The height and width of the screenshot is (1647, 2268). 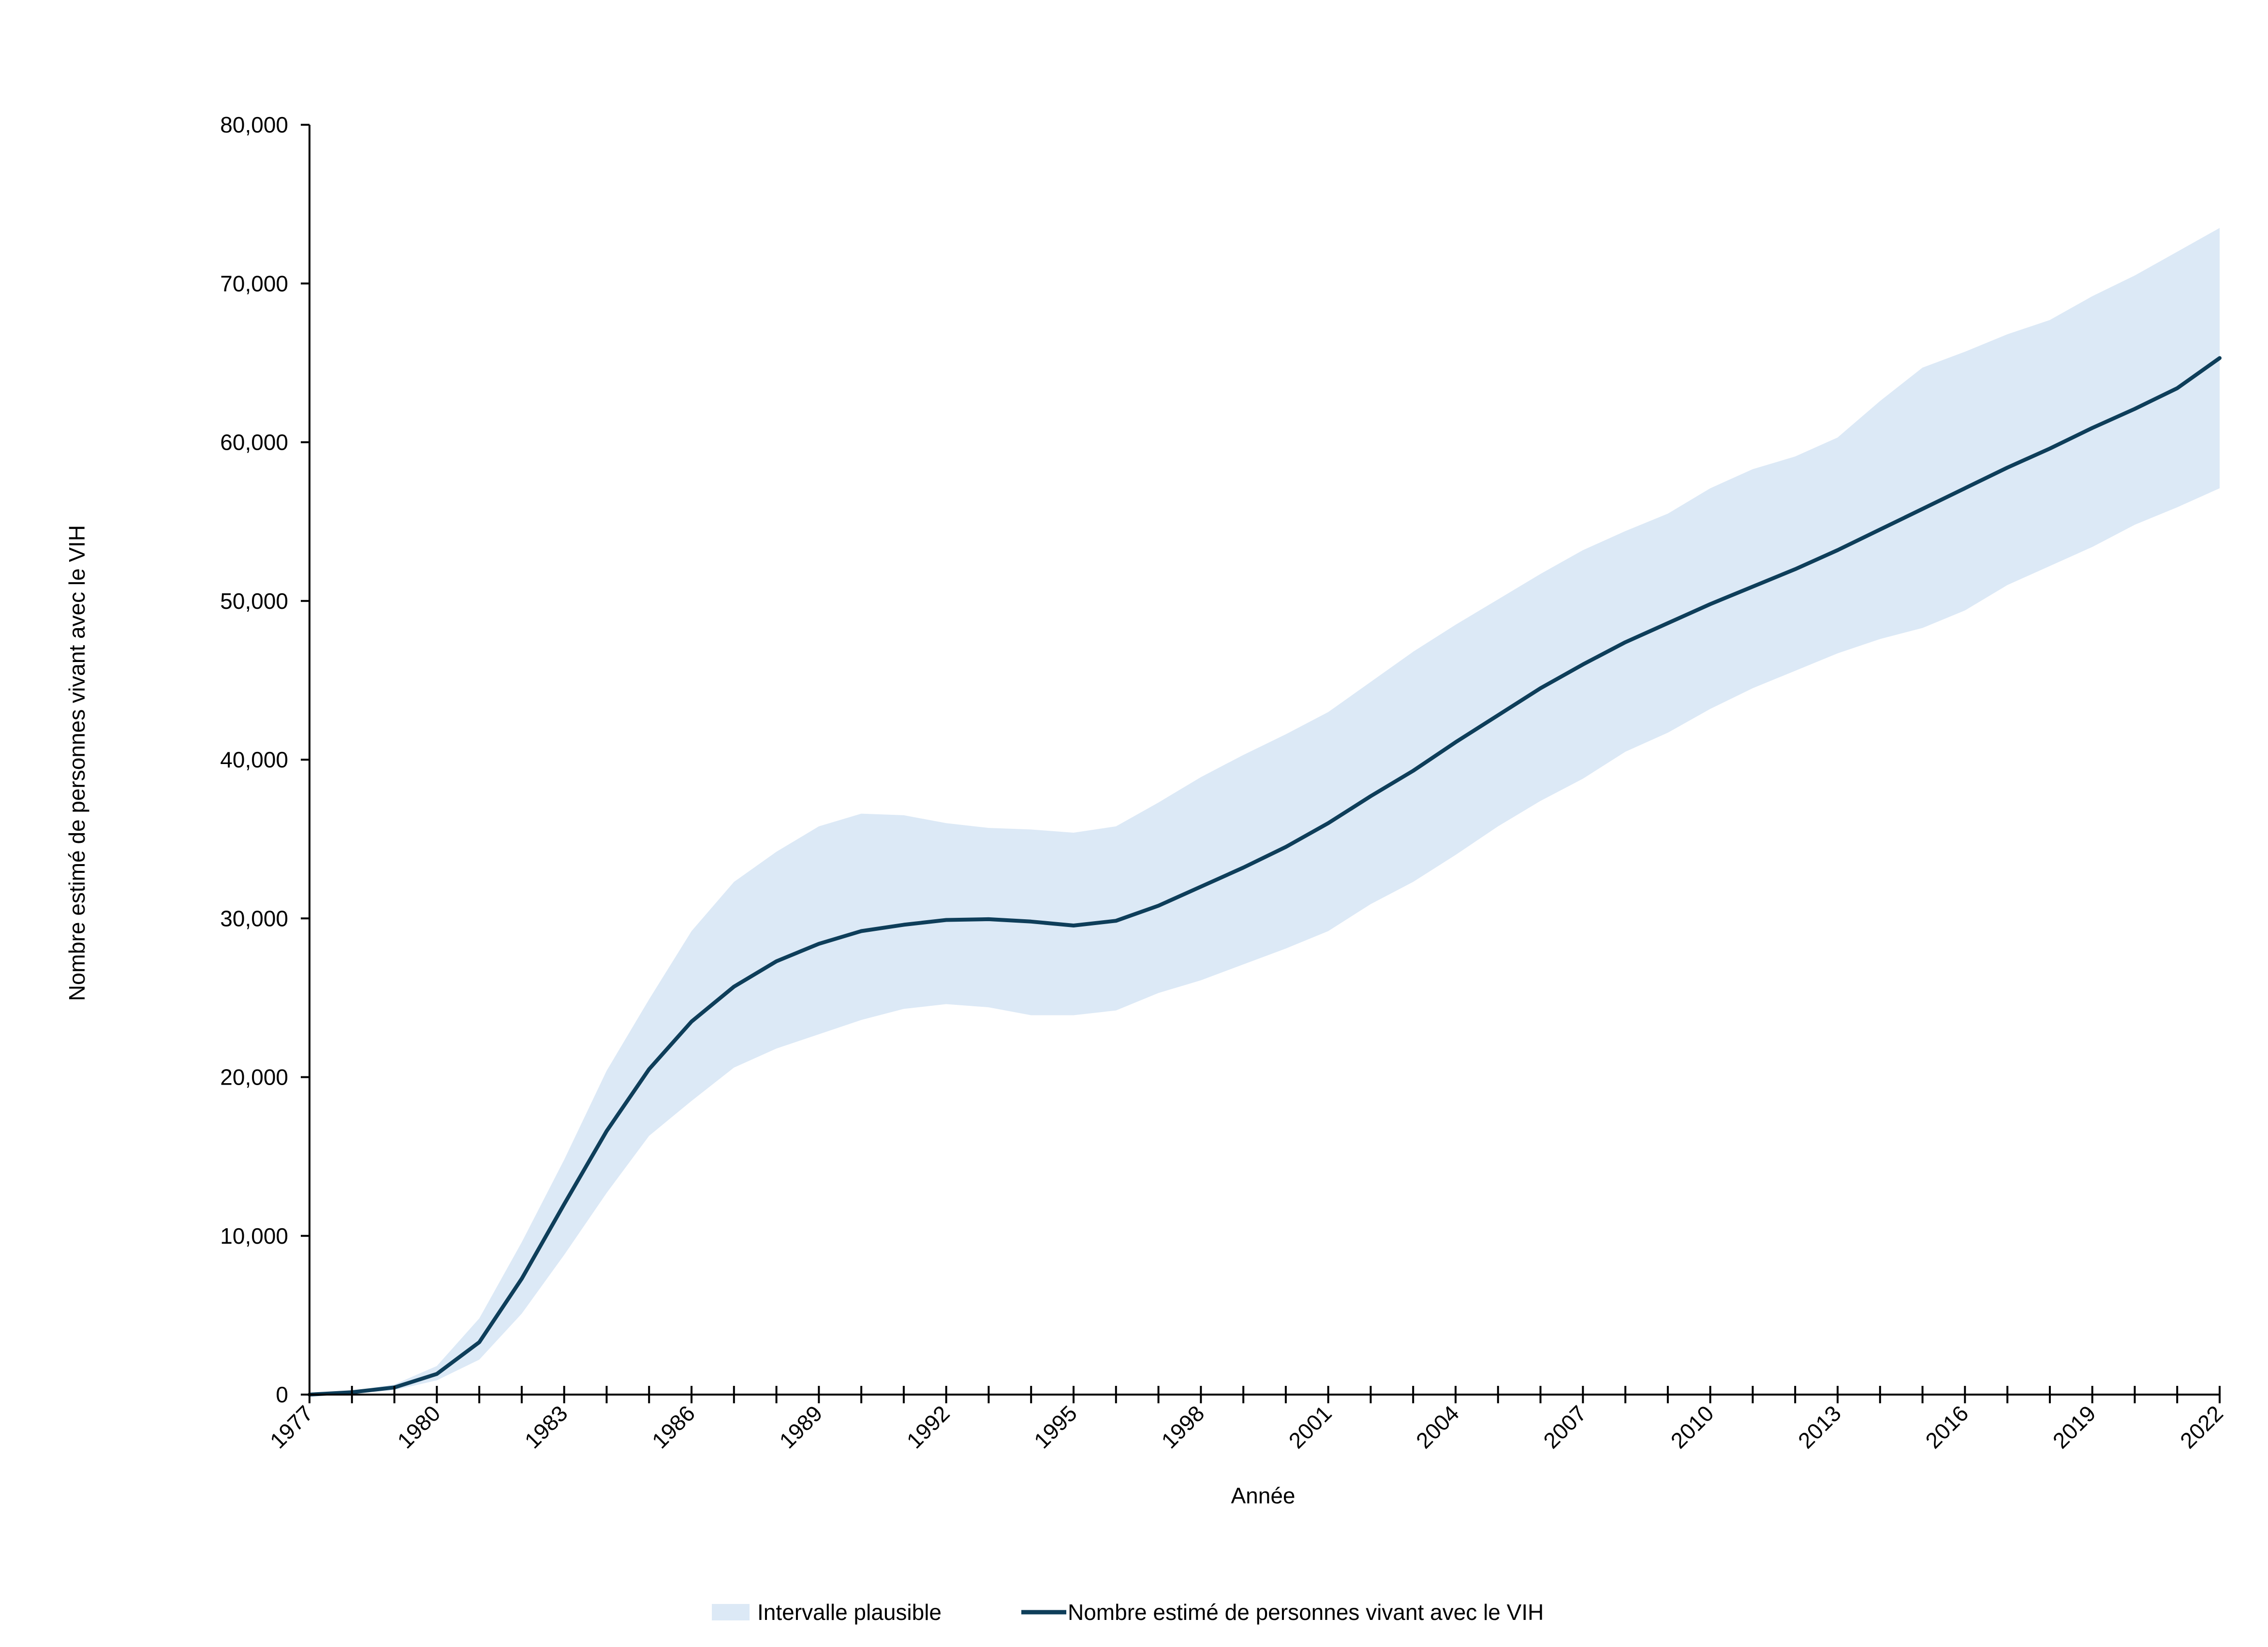 I want to click on y-tick-label: 30,000, so click(x=254, y=918).